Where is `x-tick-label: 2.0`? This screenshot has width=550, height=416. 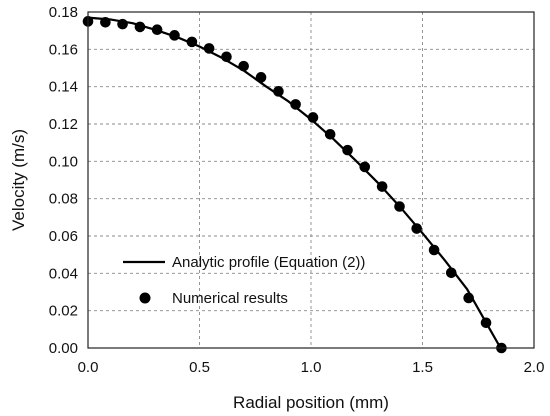
x-tick-label: 2.0 is located at coordinates (534, 367).